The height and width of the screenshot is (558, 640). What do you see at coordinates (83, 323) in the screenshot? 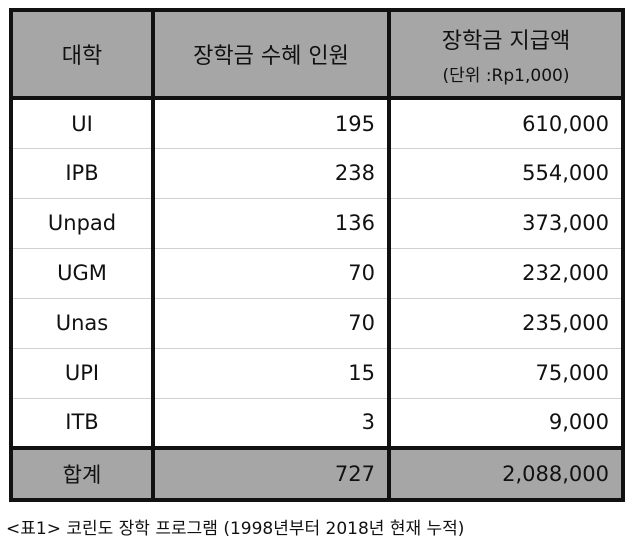
I see `cell-university: Unas` at bounding box center [83, 323].